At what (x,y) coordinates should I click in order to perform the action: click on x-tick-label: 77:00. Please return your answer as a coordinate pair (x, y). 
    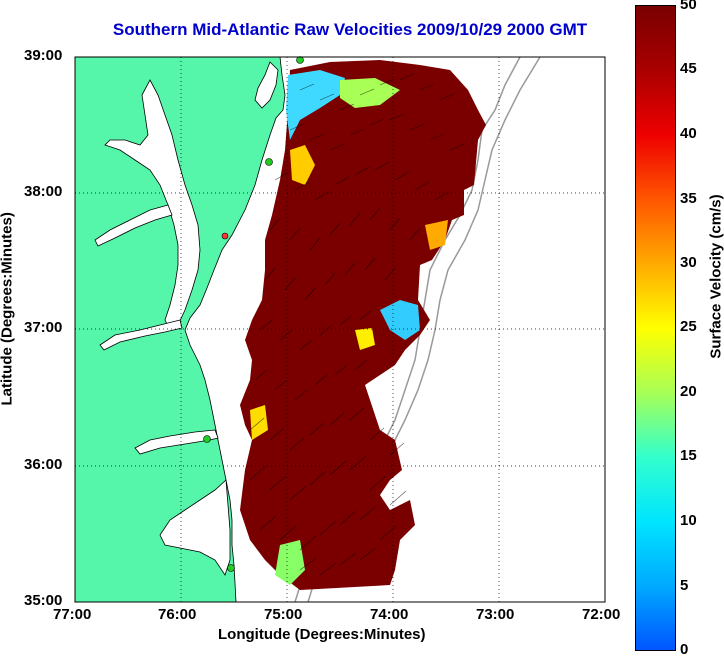
    Looking at the image, I should click on (72, 614).